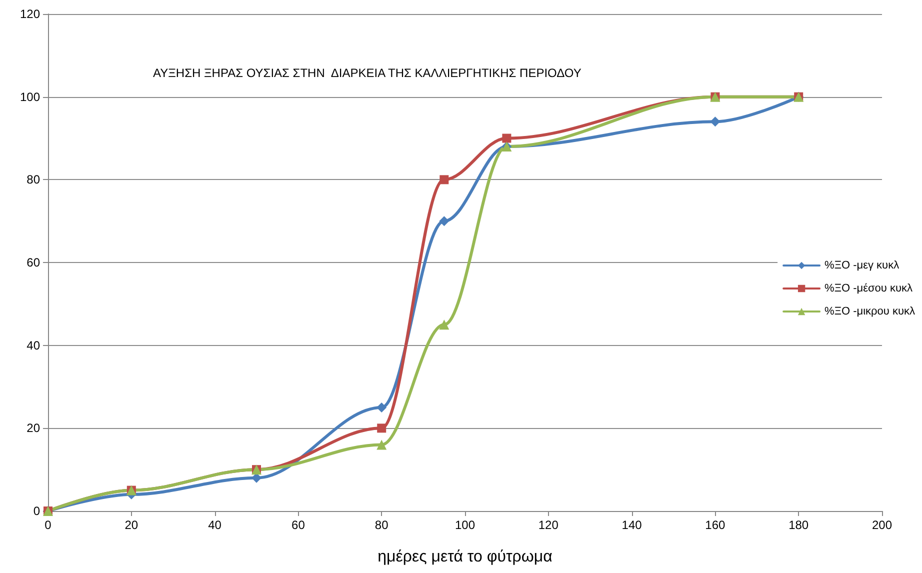 This screenshot has width=922, height=573. I want to click on x-tick-label: 40, so click(215, 525).